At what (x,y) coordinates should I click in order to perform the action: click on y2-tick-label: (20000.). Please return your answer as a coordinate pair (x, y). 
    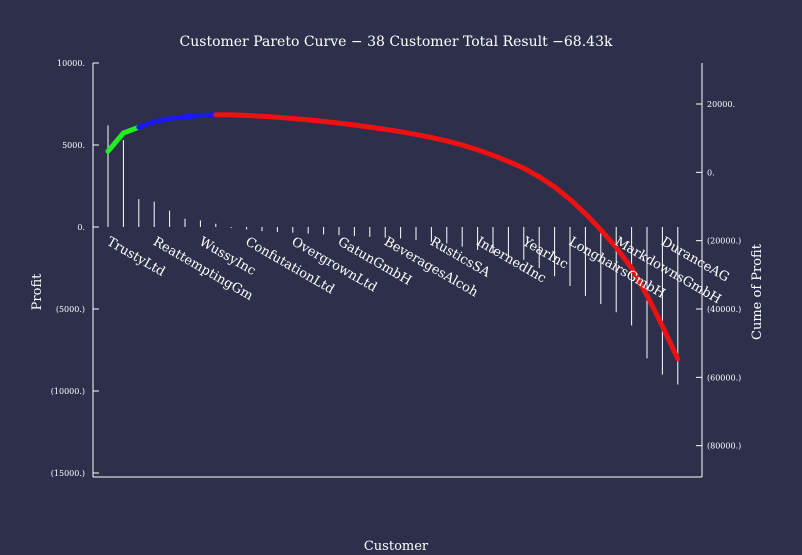
    Looking at the image, I should click on (724, 241).